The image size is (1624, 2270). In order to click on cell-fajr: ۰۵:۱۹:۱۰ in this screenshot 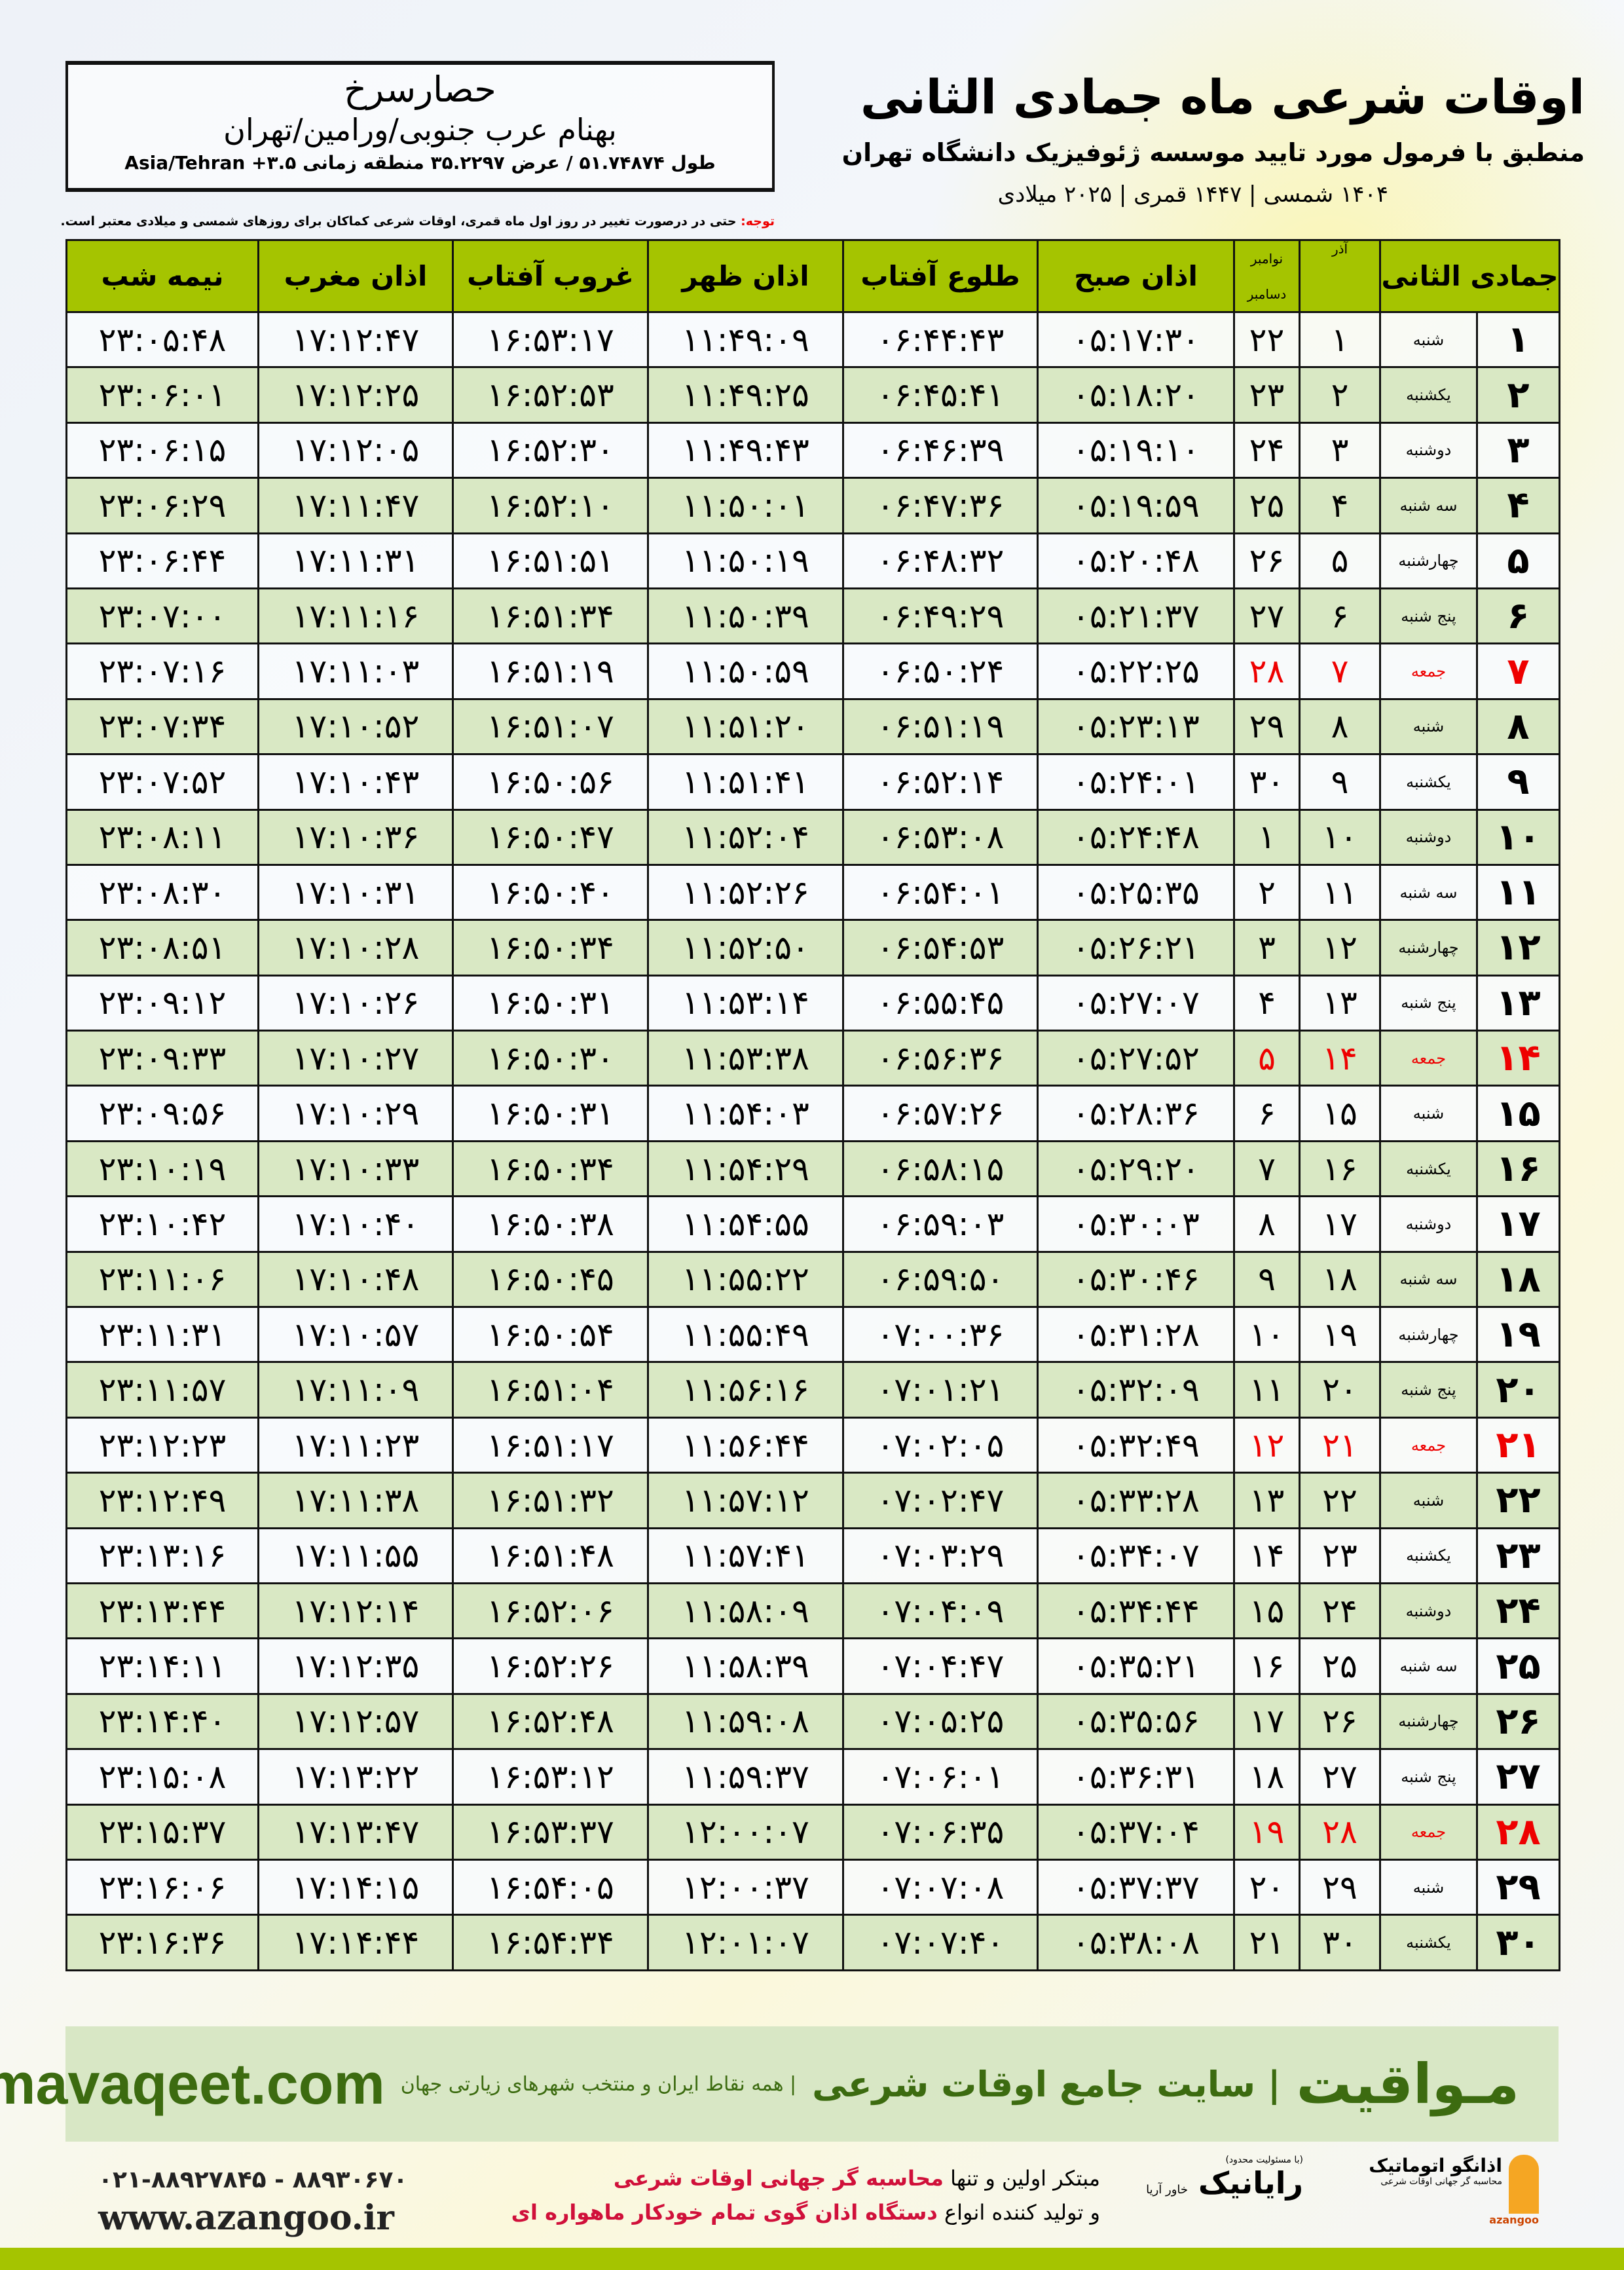, I will do `click(1136, 450)`.